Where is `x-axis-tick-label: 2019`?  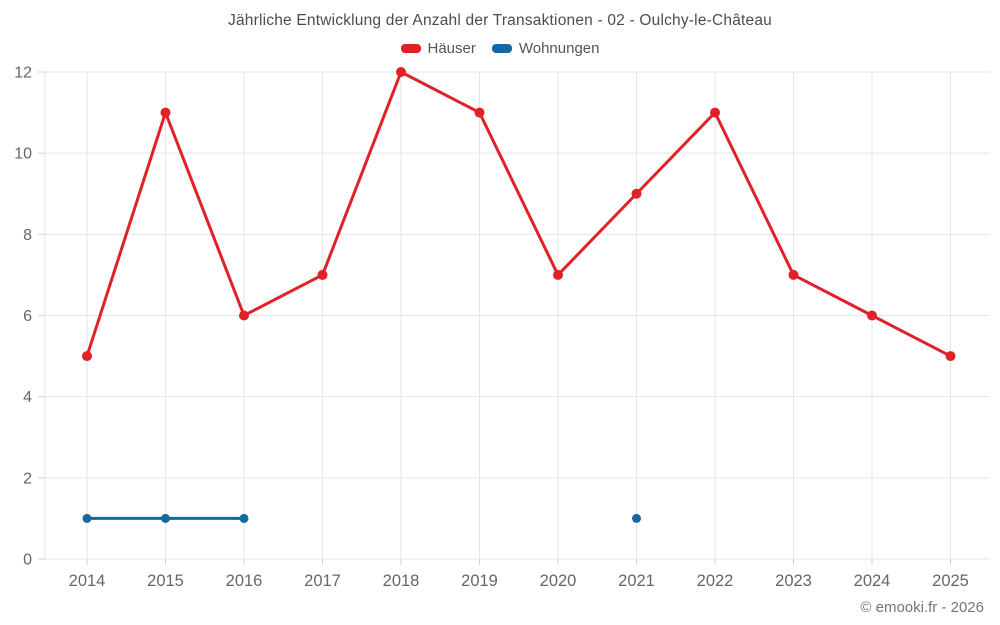
x-axis-tick-label: 2019 is located at coordinates (479, 581).